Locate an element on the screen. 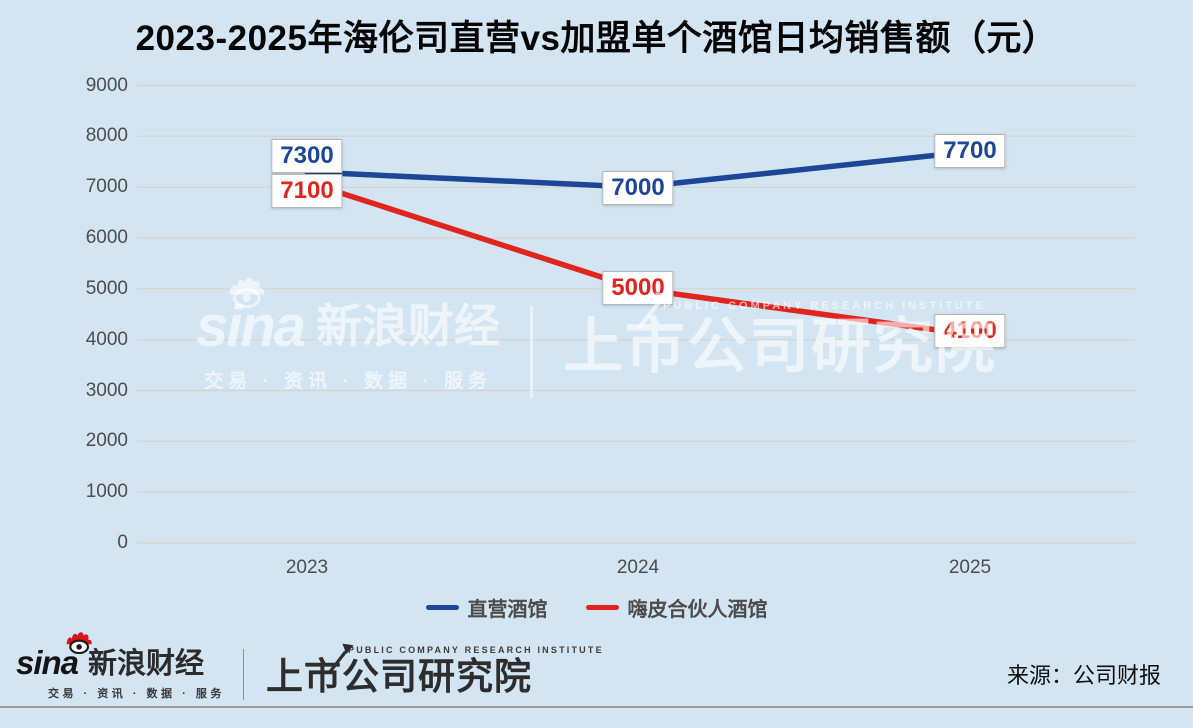  chart-legend: 直营酒馆 嗨皮合伙人酒馆 is located at coordinates (596, 607).